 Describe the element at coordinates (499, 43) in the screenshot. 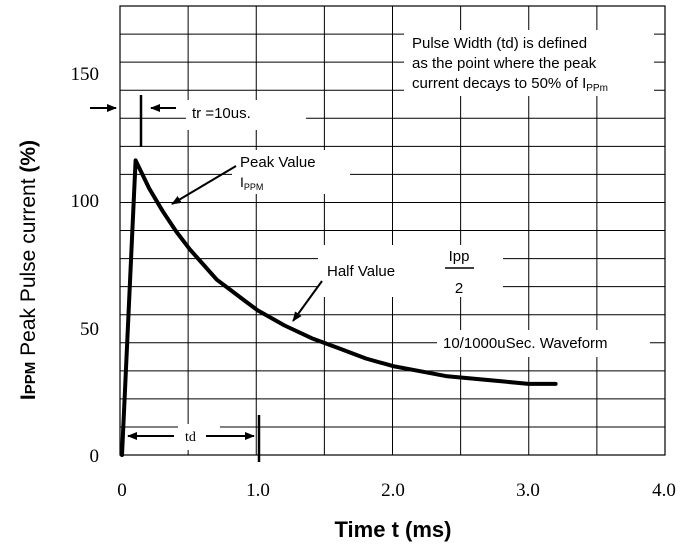

I see `pulse-width-note-line-1: Pulse Width (td) is defined` at that location.